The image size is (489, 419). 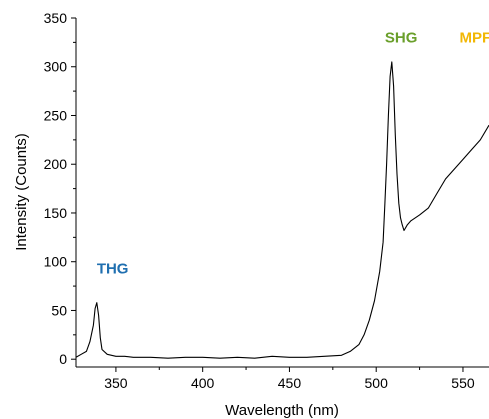 I want to click on y-tick-label: 0, so click(x=63, y=359).